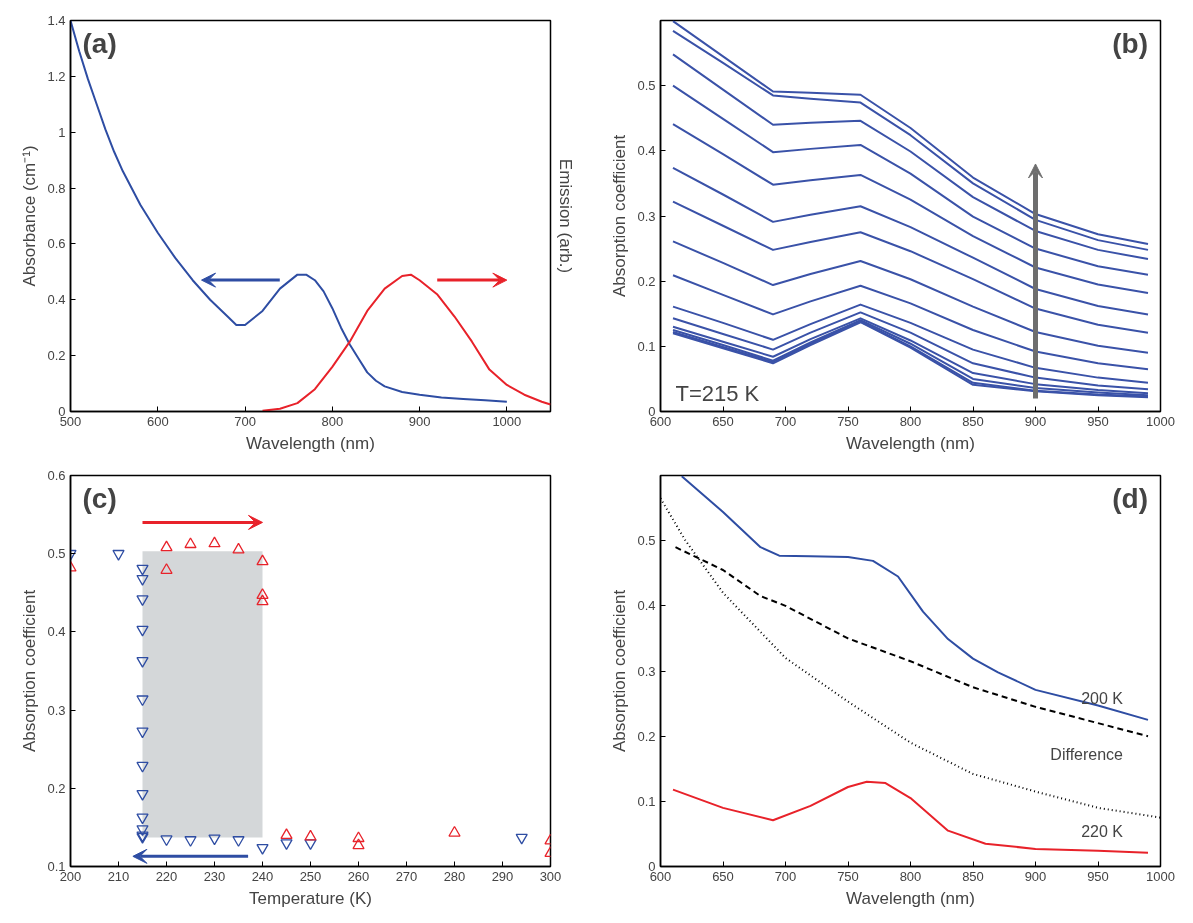  Describe the element at coordinates (1130, 44) in the screenshot. I see `annotation: (b)` at that location.